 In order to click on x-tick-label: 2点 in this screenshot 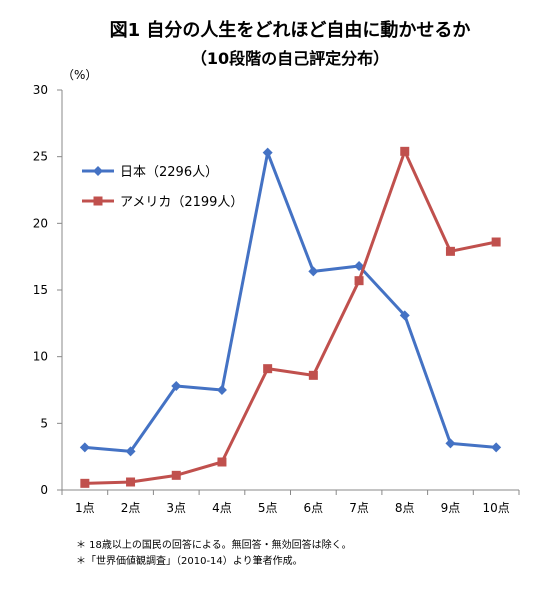, I will do `click(131, 508)`.